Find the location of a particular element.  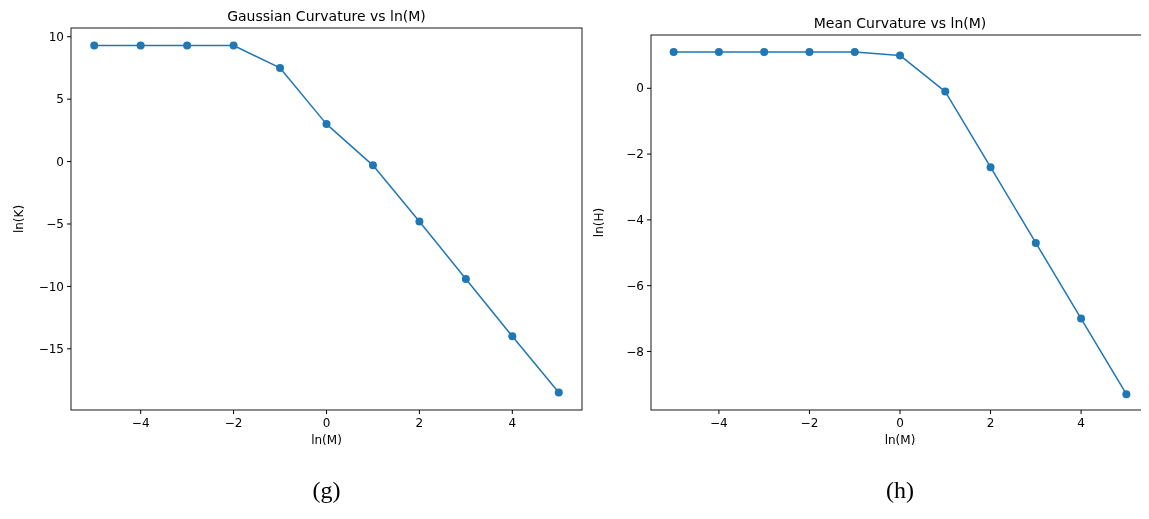

chart-title: Mean Curvature vs ln(M) is located at coordinates (900, 23).